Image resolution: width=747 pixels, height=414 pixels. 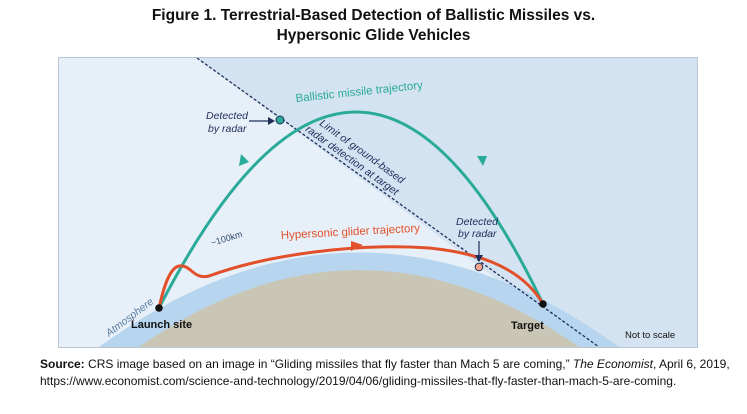 I want to click on earth-surface, so click(x=359, y=308).